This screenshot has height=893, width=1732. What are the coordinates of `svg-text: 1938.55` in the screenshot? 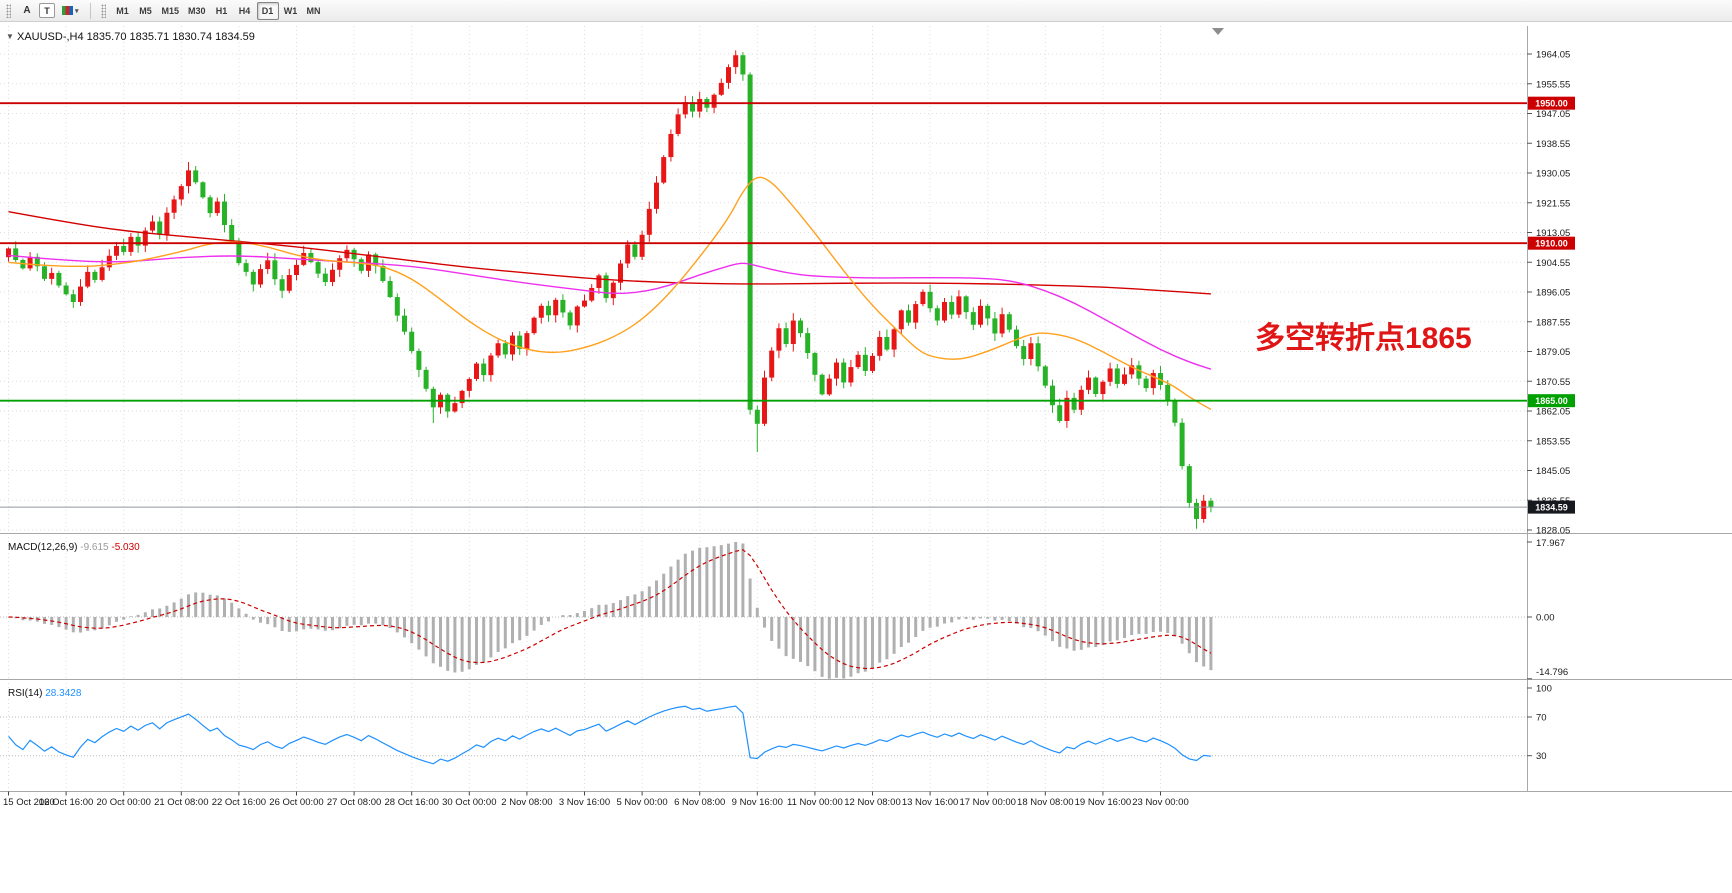 It's located at (1553, 144).